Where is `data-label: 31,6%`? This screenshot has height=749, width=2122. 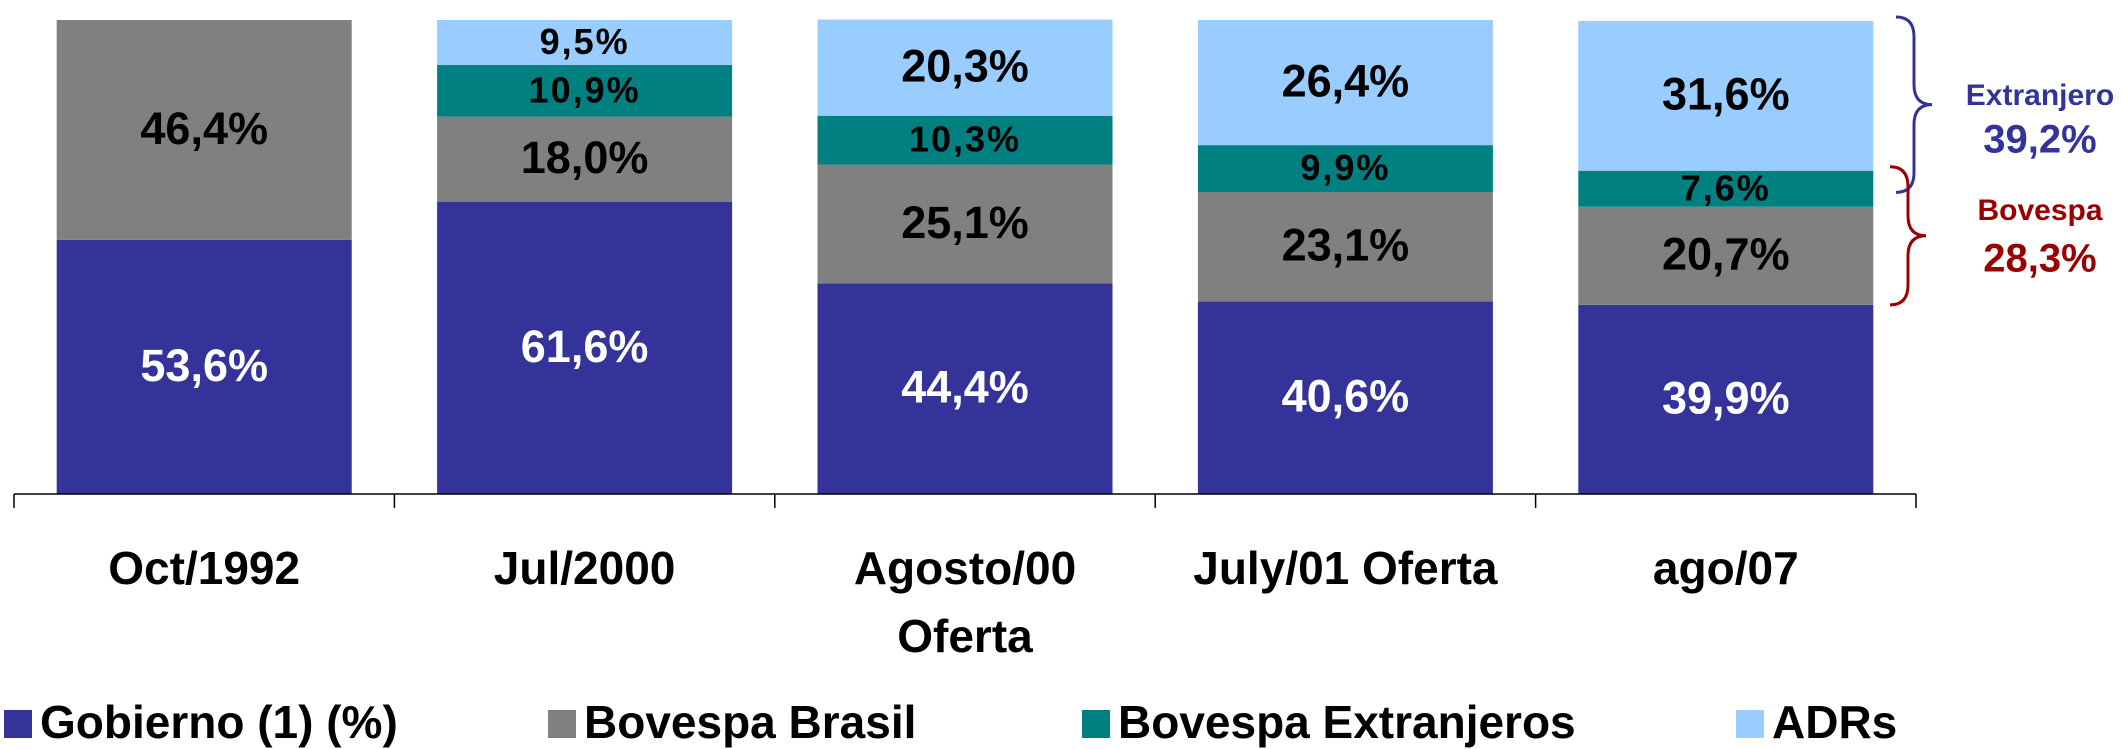
data-label: 31,6% is located at coordinates (1726, 94).